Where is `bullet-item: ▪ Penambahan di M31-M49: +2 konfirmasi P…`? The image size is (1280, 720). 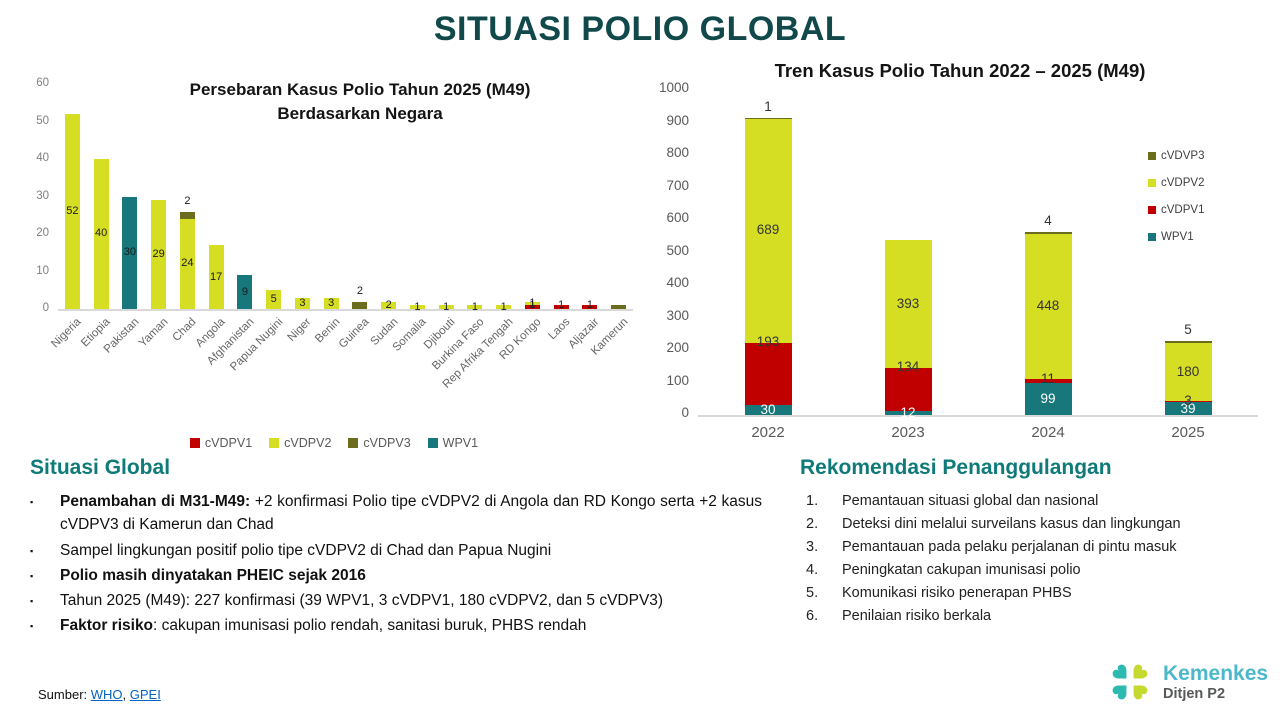
bullet-item: ▪ Penambahan di M31-M49: +2 konfirmasi P… is located at coordinates (396, 513).